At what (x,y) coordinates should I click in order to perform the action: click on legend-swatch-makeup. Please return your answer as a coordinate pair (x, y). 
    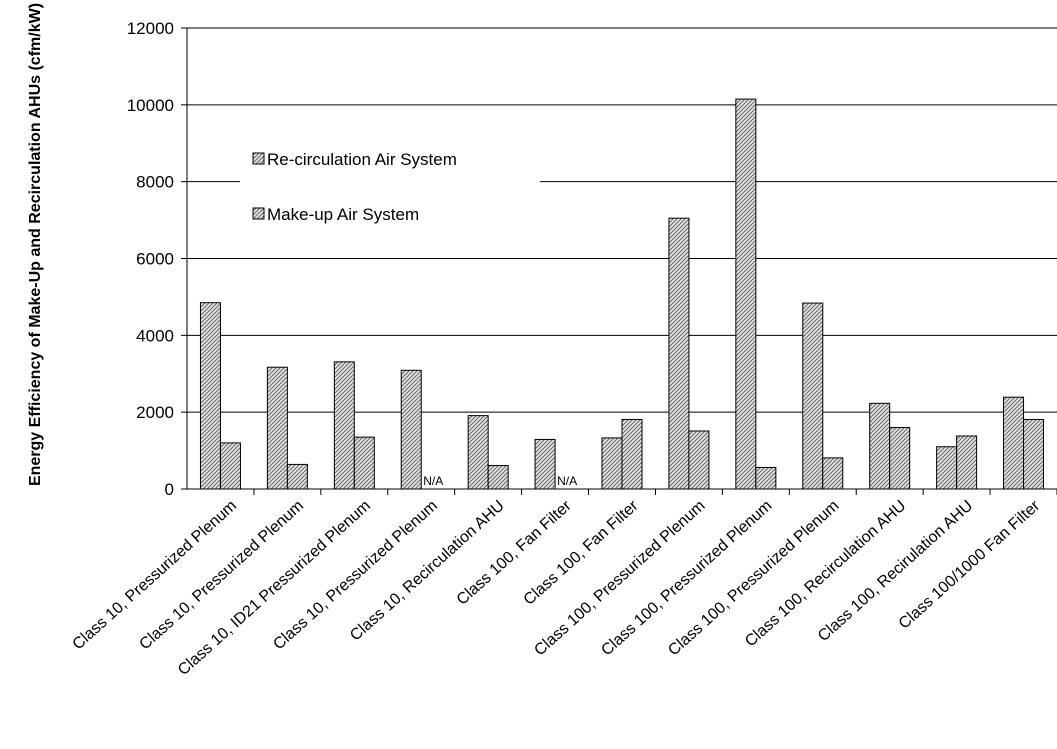
    Looking at the image, I should click on (258, 213).